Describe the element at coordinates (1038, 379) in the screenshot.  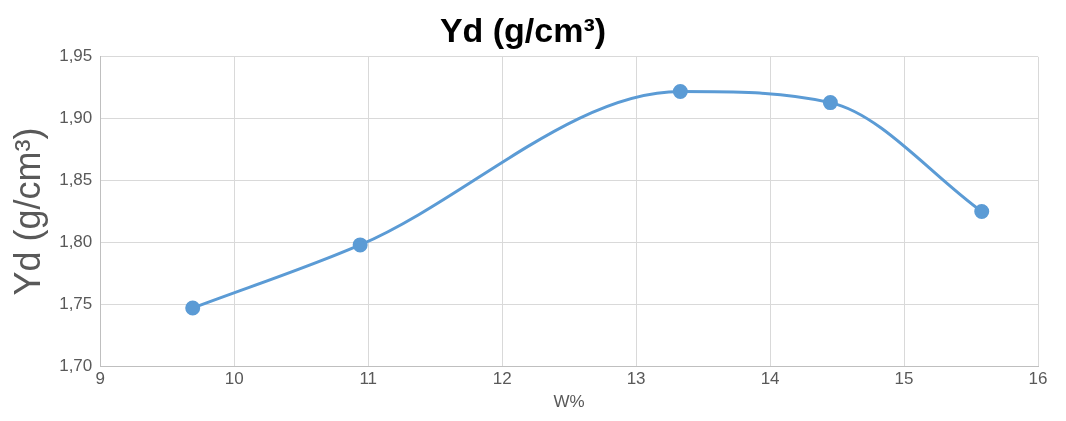
I see `x-tick-label: 16` at that location.